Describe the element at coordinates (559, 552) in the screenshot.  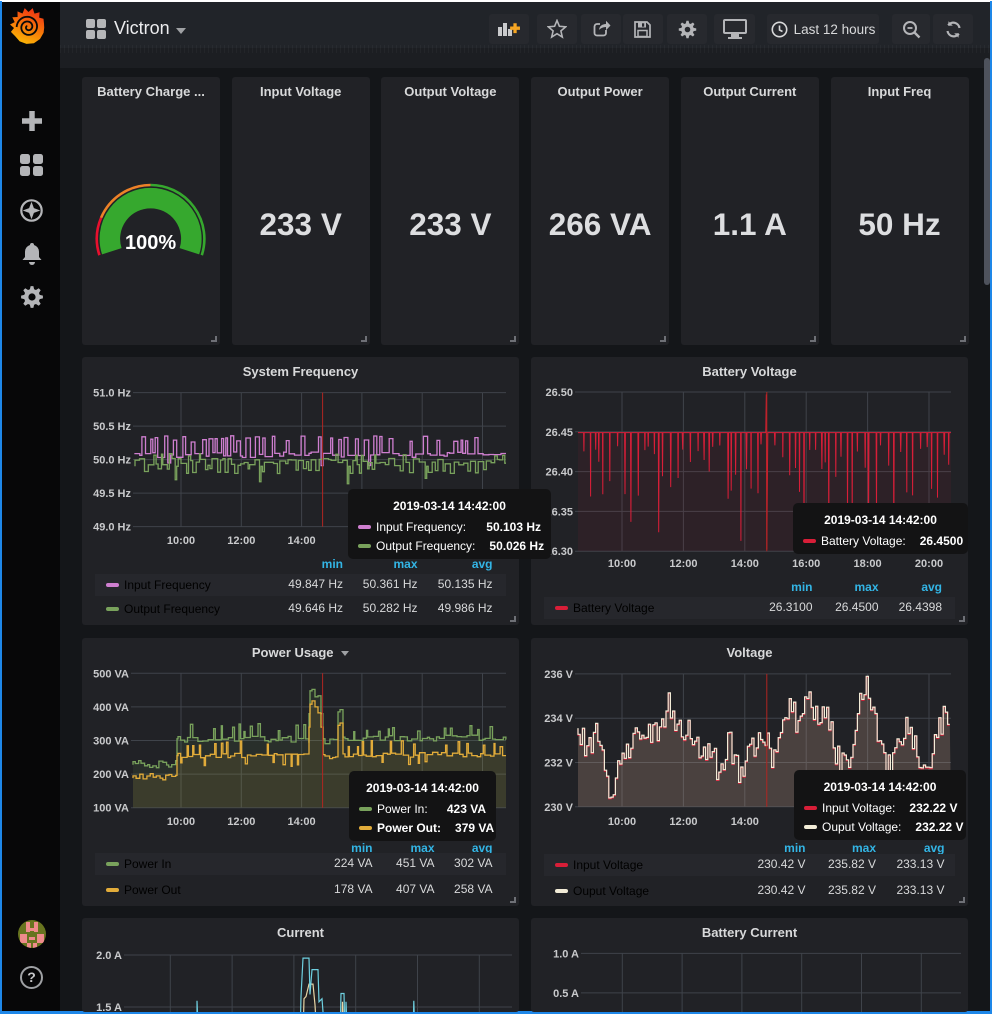
I see `svg-text: 26.30` at that location.